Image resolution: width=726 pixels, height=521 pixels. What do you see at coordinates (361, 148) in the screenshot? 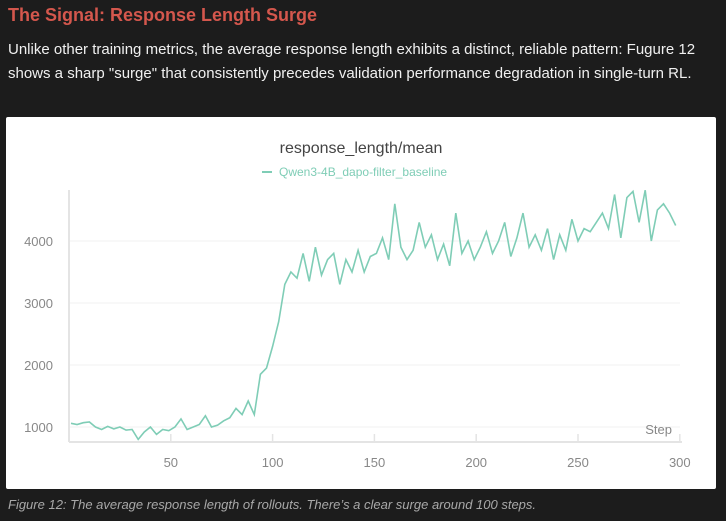
I see `chart-title: response_length/mean` at bounding box center [361, 148].